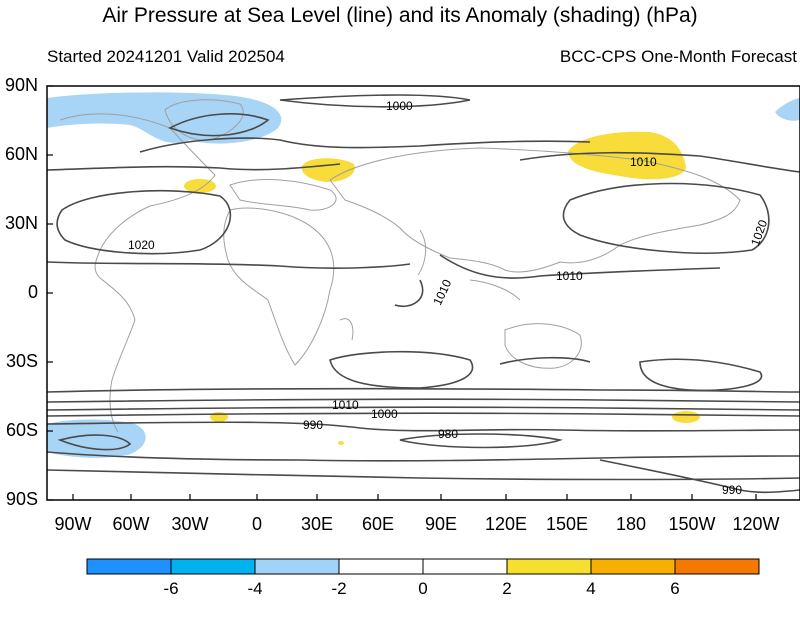 The image size is (800, 617). What do you see at coordinates (507, 588) in the screenshot?
I see `colorbar-label: 2` at bounding box center [507, 588].